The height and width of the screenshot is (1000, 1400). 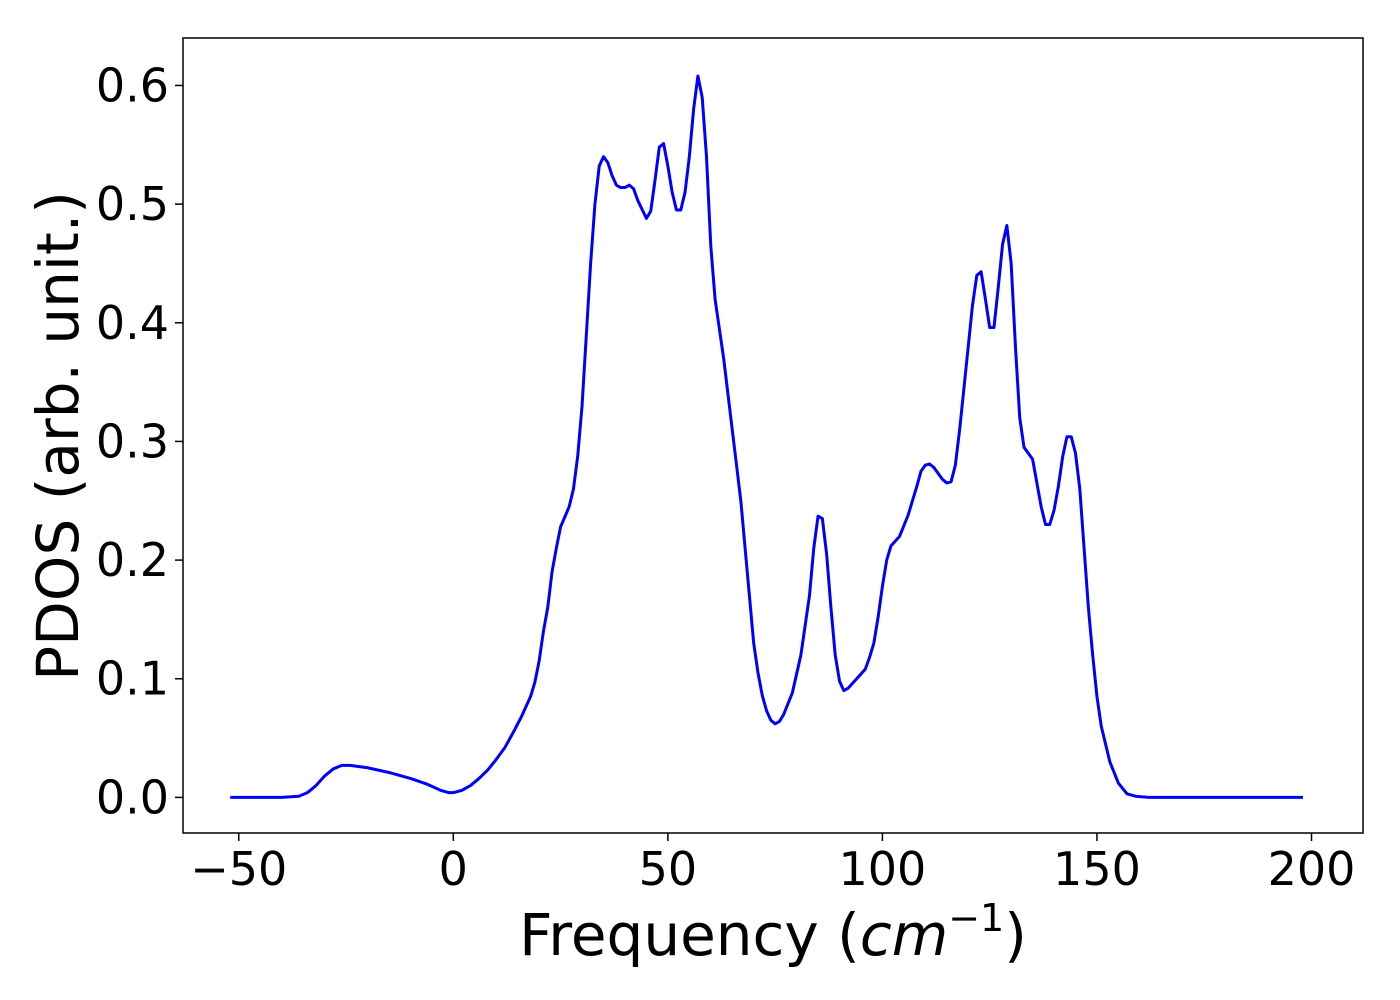 What do you see at coordinates (132, 323) in the screenshot?
I see `y-tick-label: 0.4` at bounding box center [132, 323].